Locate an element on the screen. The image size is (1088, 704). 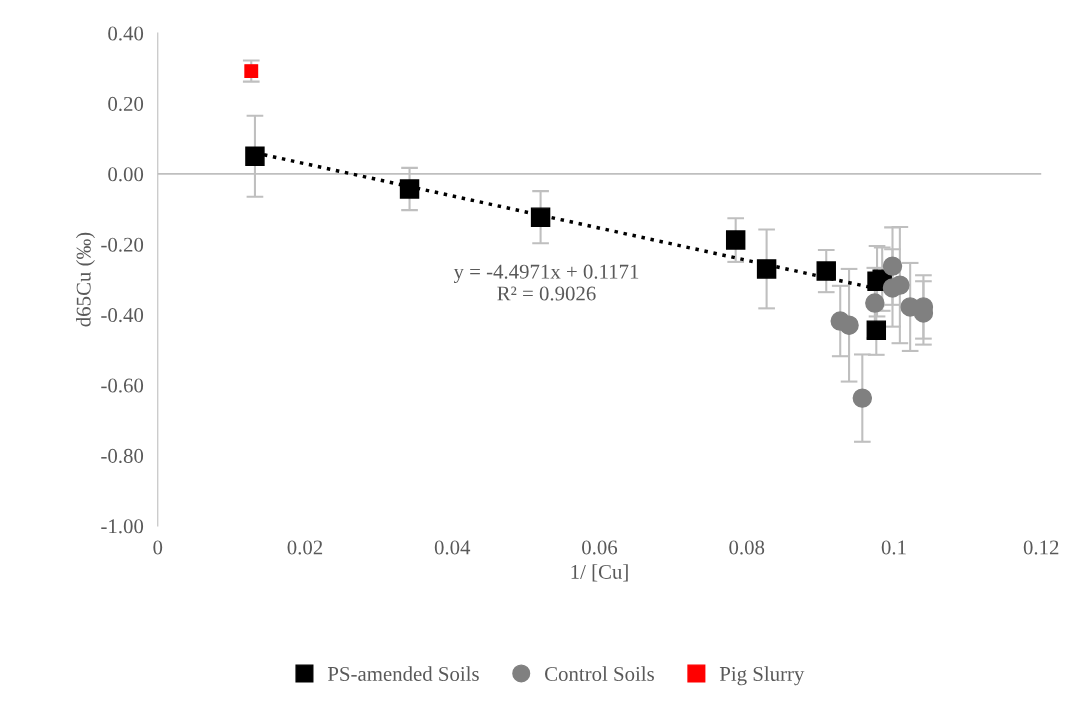
legend-label: PS-amended Soils is located at coordinates (403, 673).